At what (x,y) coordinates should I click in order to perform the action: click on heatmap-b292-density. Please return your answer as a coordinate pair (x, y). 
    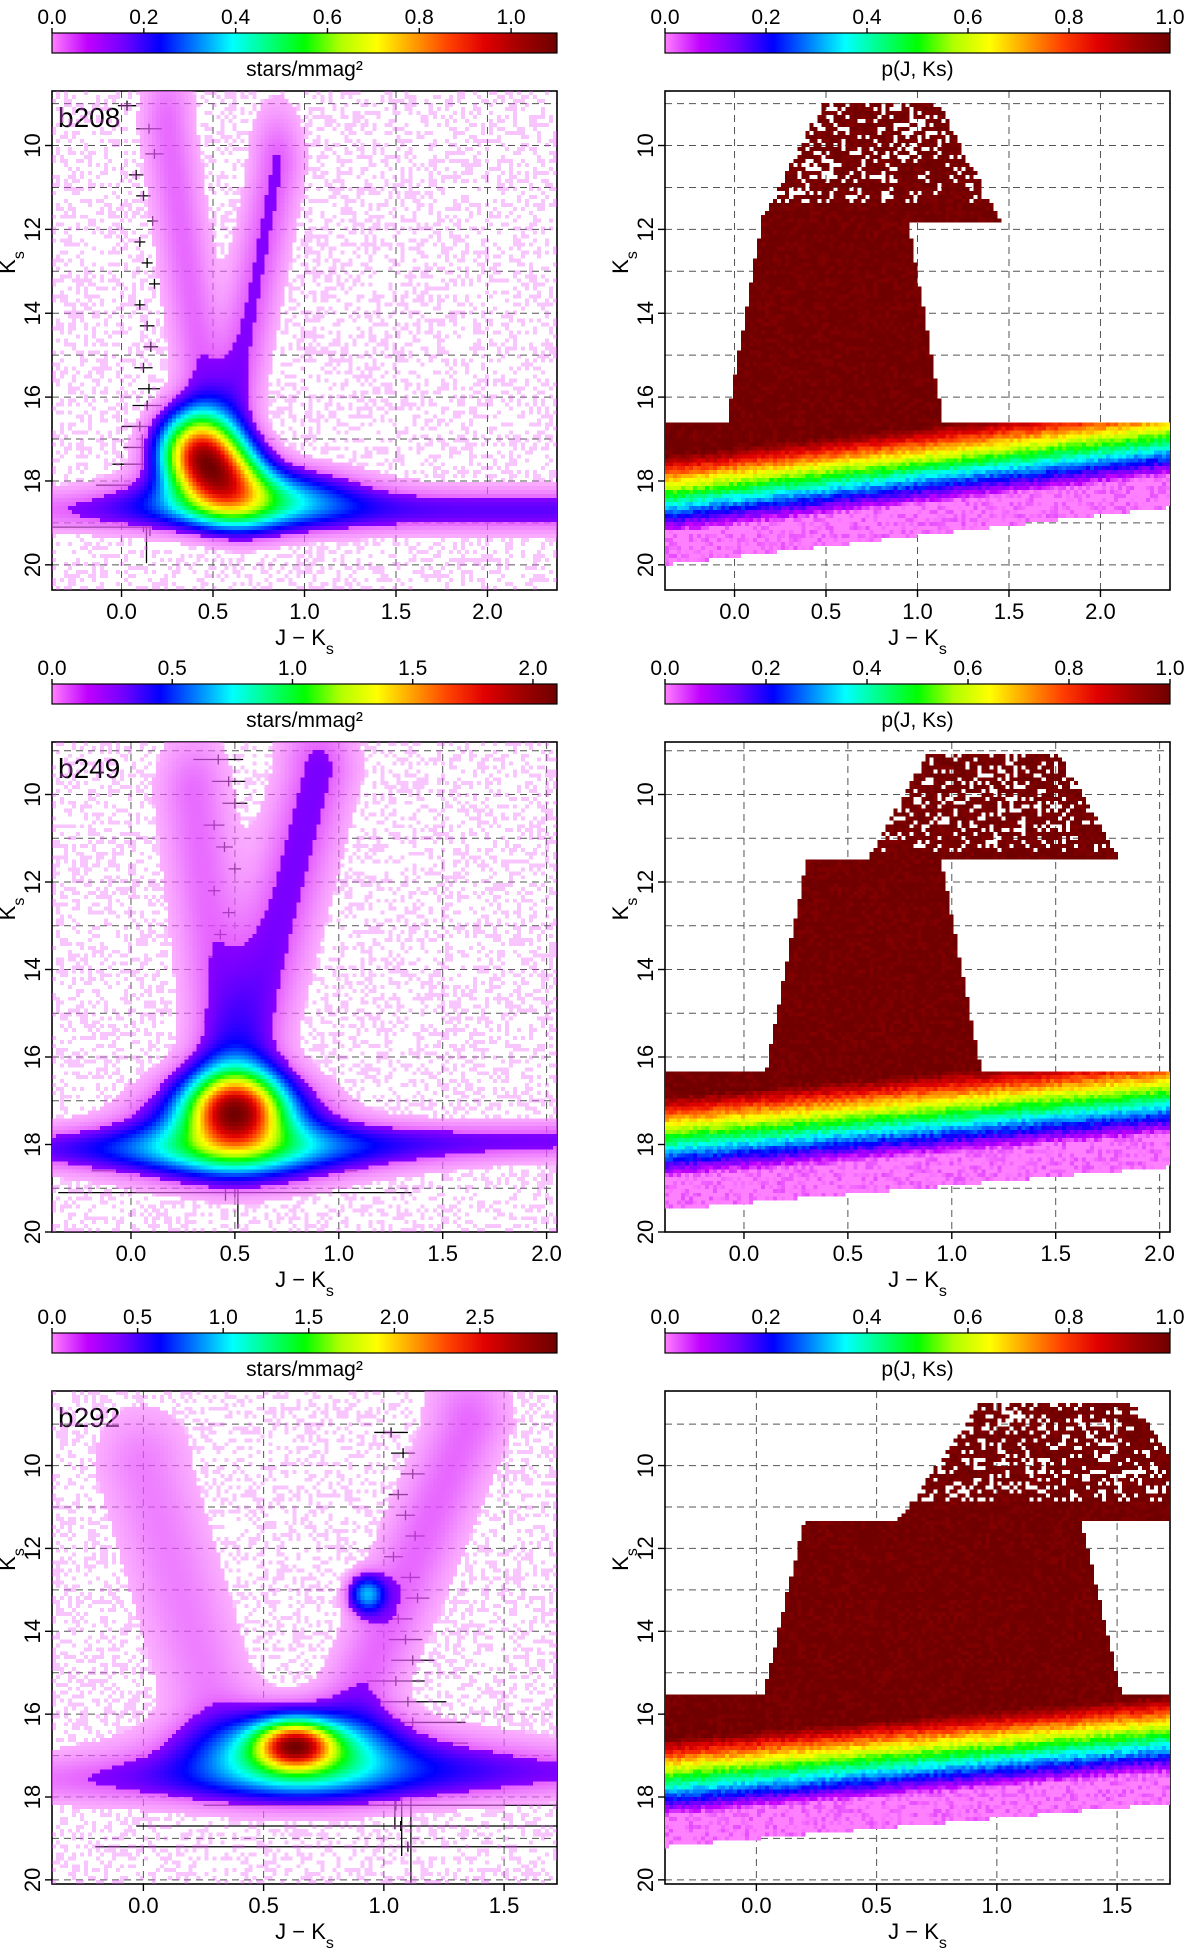
    Looking at the image, I should click on (304, 1637).